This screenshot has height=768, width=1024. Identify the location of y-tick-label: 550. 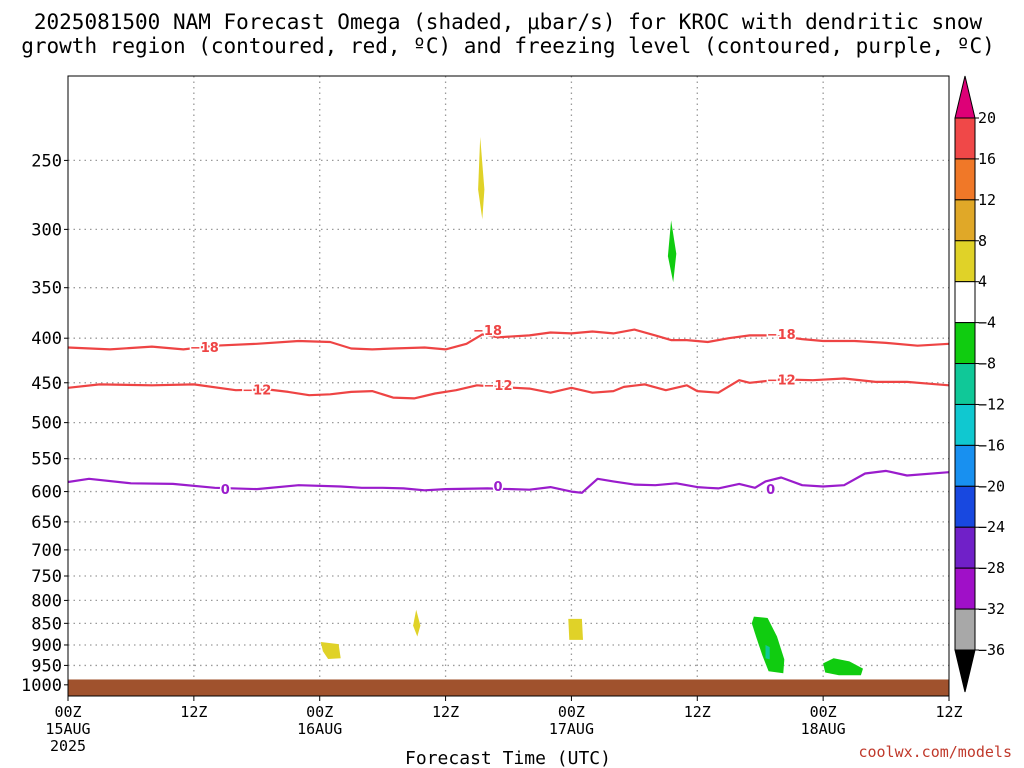
(46, 460).